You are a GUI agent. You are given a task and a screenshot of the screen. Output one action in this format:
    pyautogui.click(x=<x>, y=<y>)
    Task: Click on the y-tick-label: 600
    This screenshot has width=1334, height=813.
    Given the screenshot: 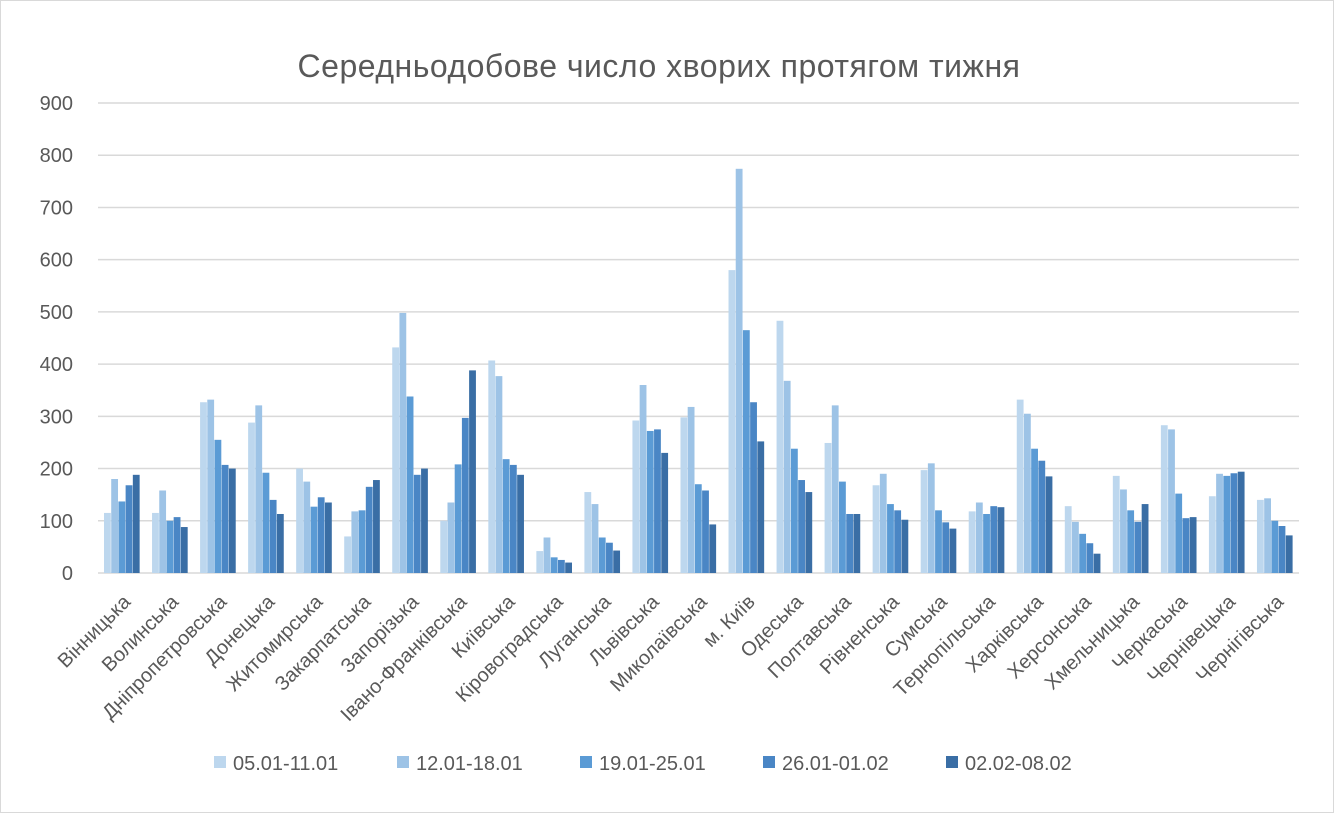 What is the action you would take?
    pyautogui.click(x=56, y=261)
    